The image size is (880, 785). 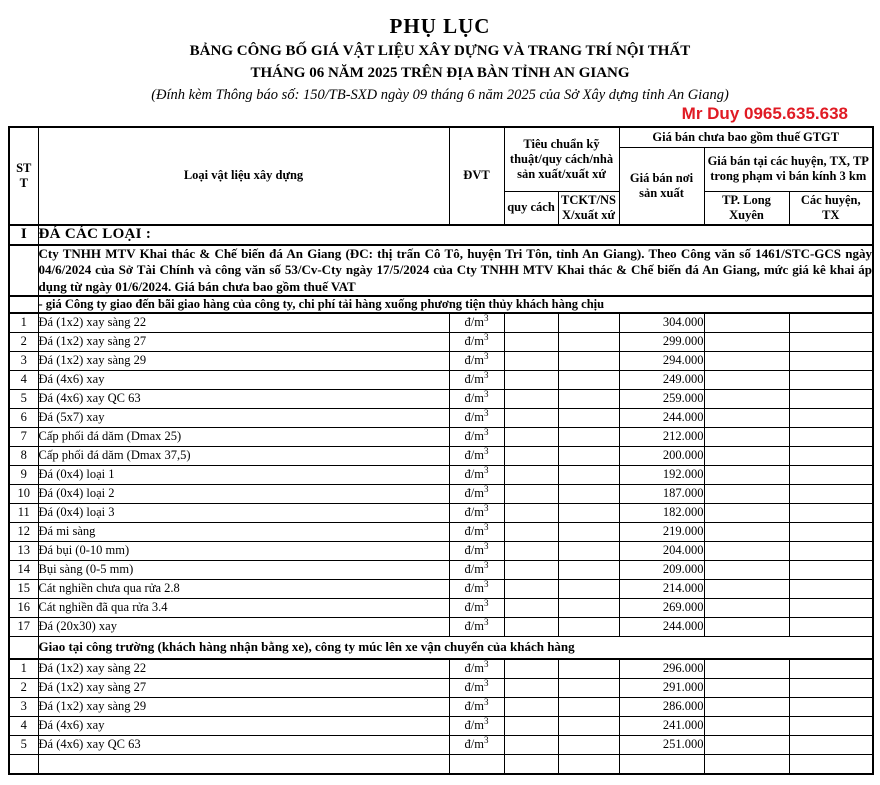 I want to click on table-row: 1 Đá (1x2) xay sàng 22 đ/m3 296.000, so click(x=441, y=668).